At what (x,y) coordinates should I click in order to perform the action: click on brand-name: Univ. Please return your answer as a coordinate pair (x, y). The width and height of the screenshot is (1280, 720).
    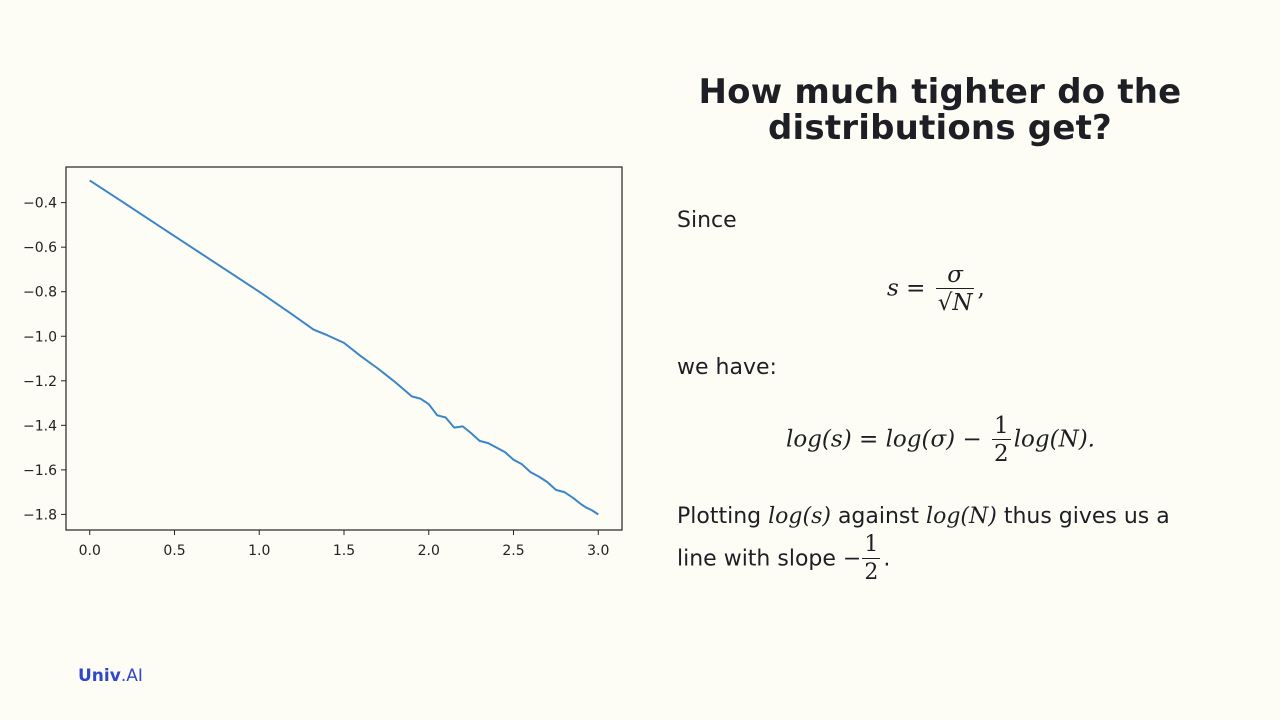
    Looking at the image, I should click on (99, 676).